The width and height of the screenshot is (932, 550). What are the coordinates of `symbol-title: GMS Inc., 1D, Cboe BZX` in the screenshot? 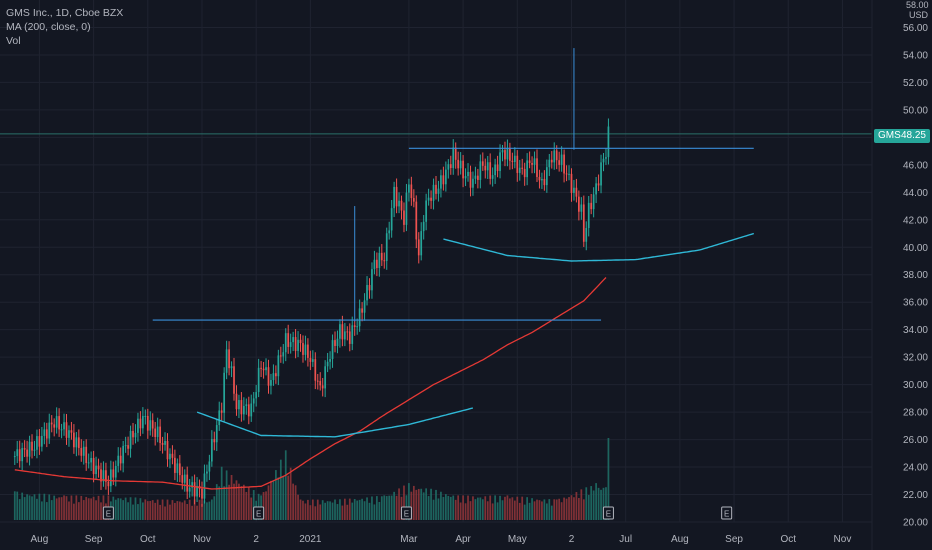 It's located at (65, 13).